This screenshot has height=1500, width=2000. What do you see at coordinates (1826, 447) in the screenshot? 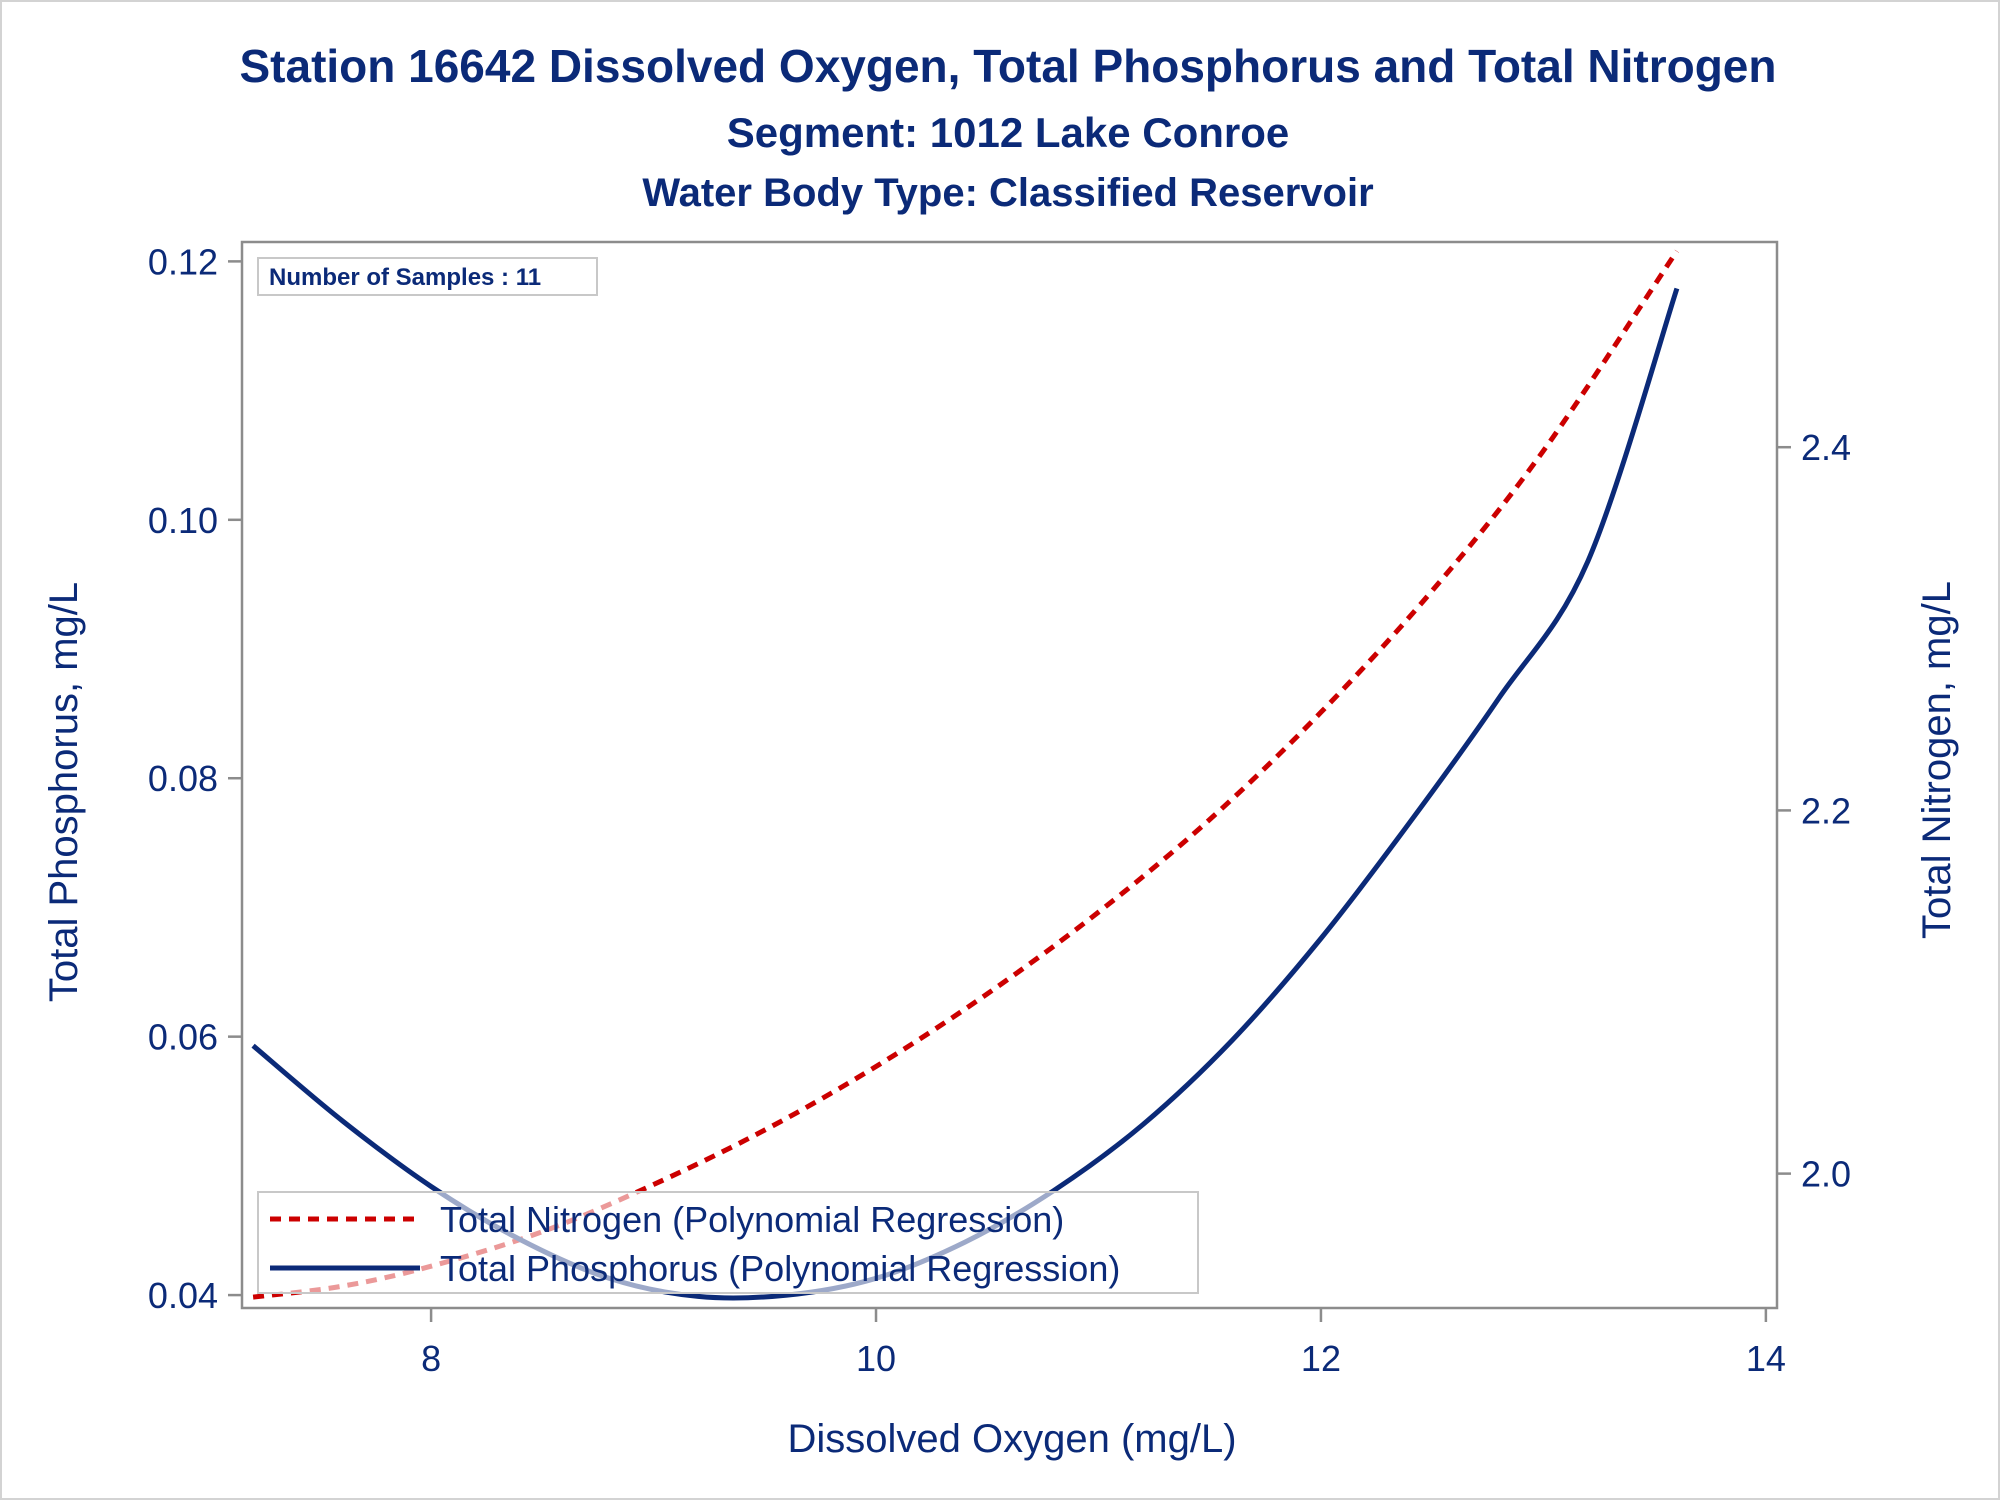
I see `y-right-tick-label: 2.4` at bounding box center [1826, 447].